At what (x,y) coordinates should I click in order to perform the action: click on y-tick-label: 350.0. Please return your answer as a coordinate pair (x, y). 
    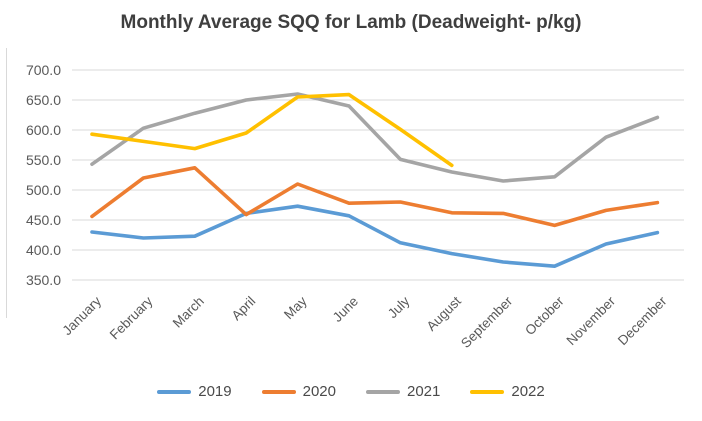
    Looking at the image, I should click on (43, 280).